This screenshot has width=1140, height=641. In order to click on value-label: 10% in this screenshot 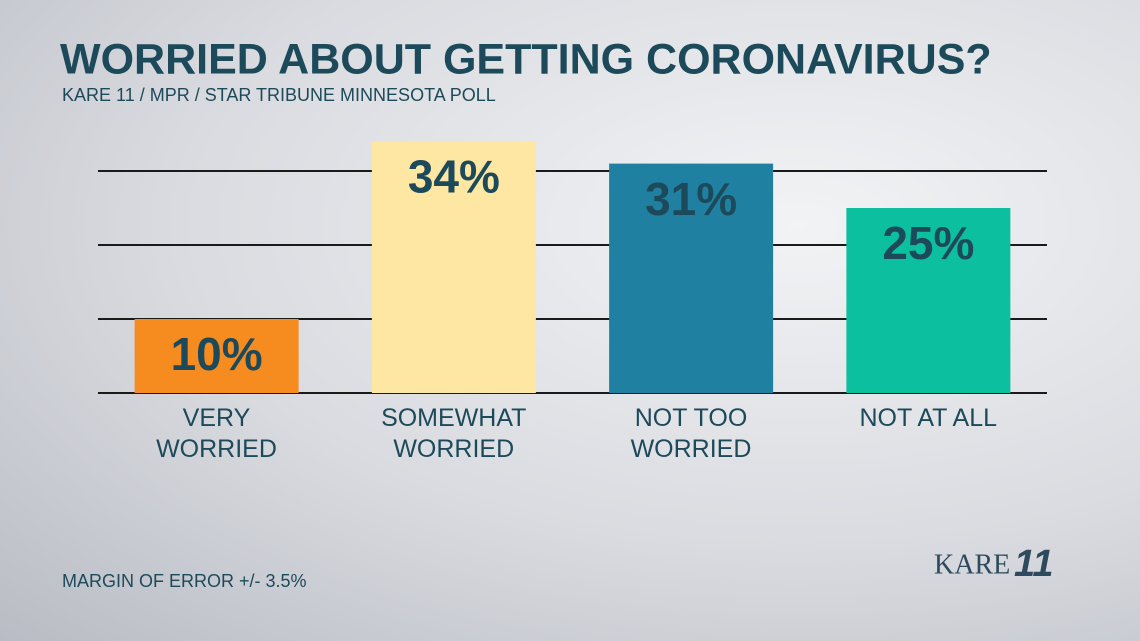, I will do `click(217, 354)`.